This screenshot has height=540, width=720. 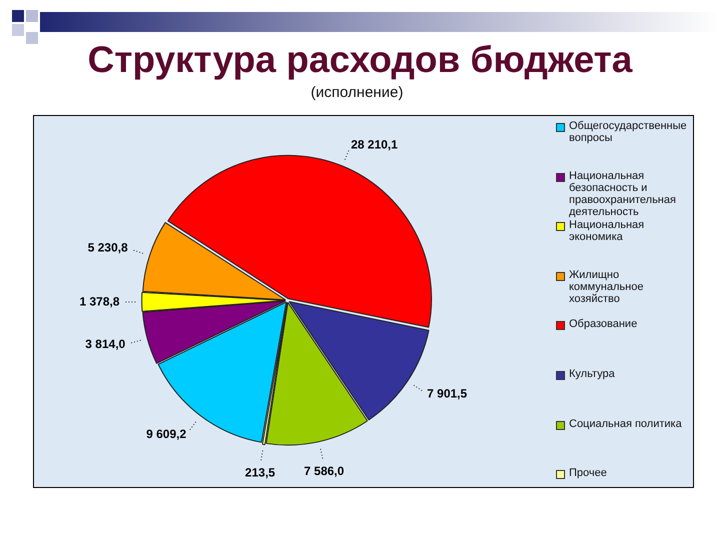 I want to click on legend-label: Прочее, so click(x=588, y=473).